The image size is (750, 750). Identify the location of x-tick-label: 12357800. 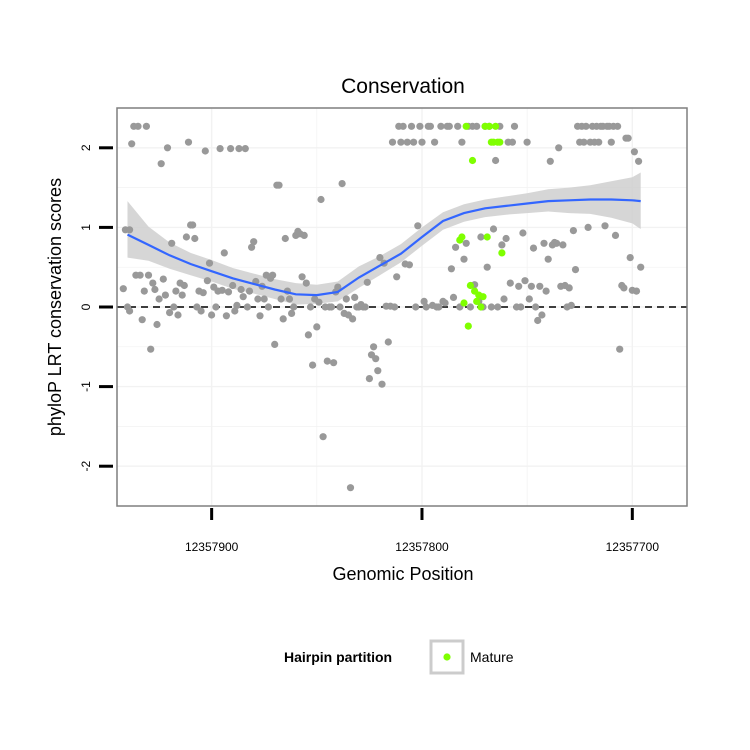
(422, 547).